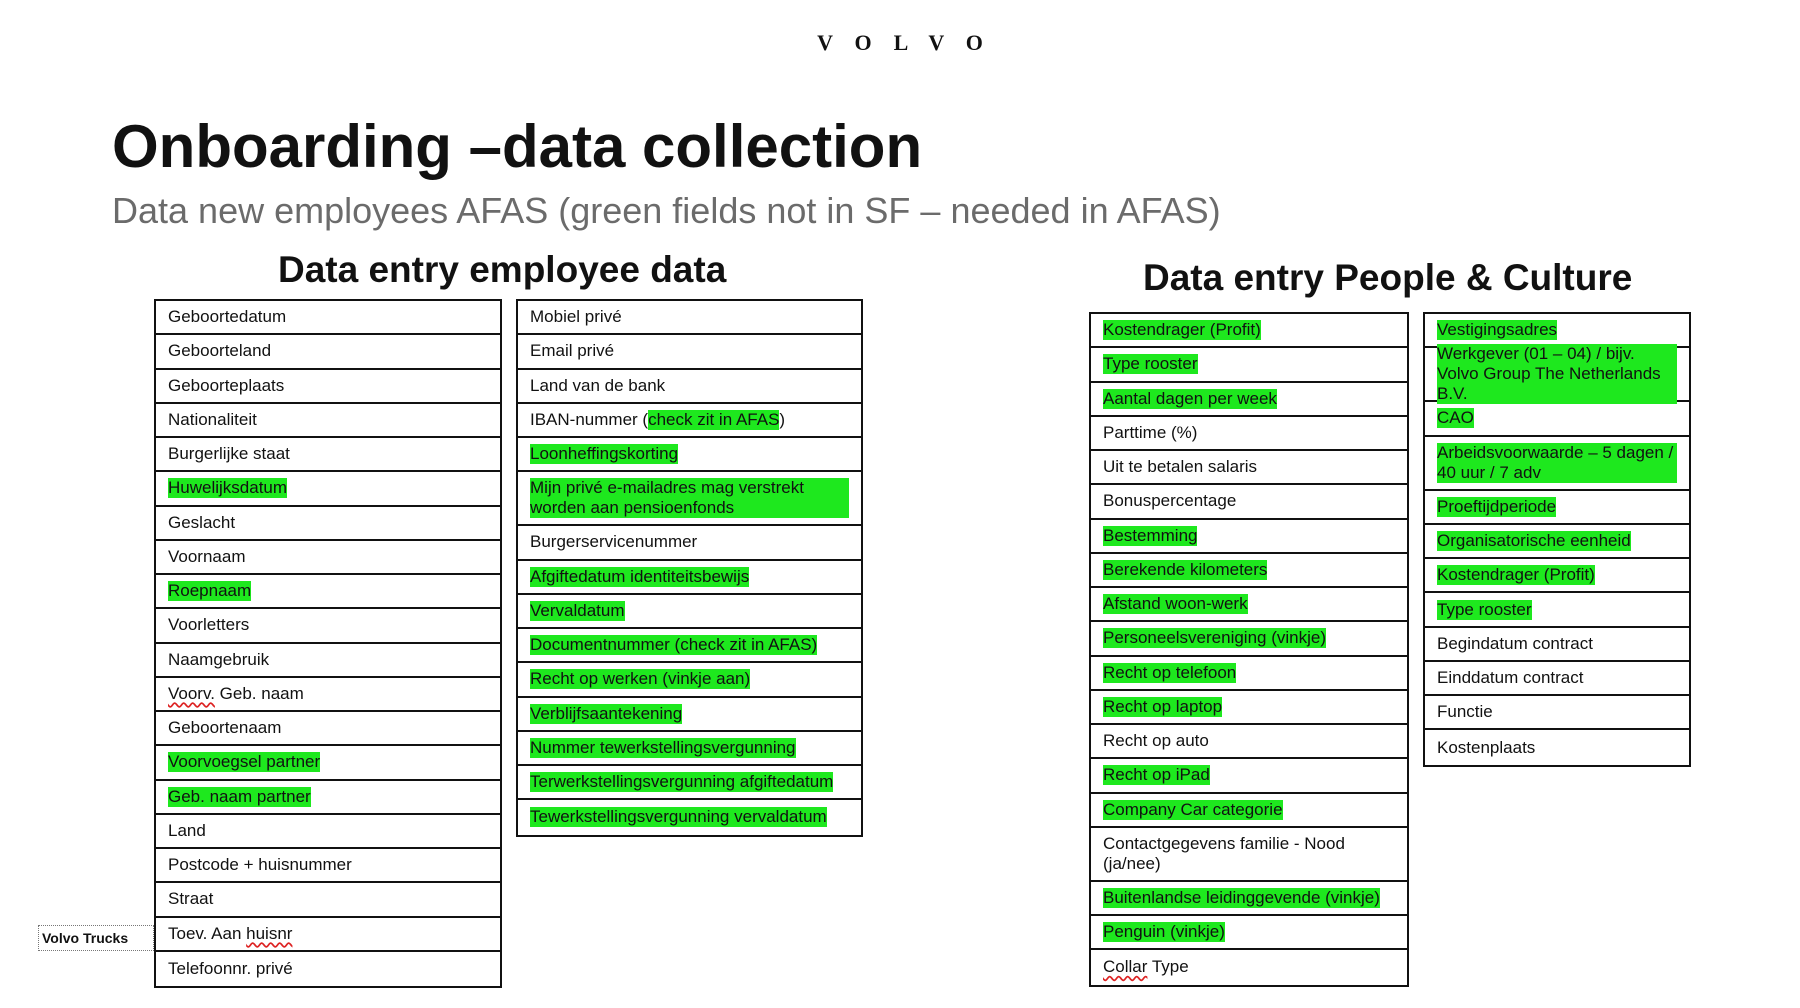  Describe the element at coordinates (328, 798) in the screenshot. I see `table-row: Geb. naam partner` at that location.